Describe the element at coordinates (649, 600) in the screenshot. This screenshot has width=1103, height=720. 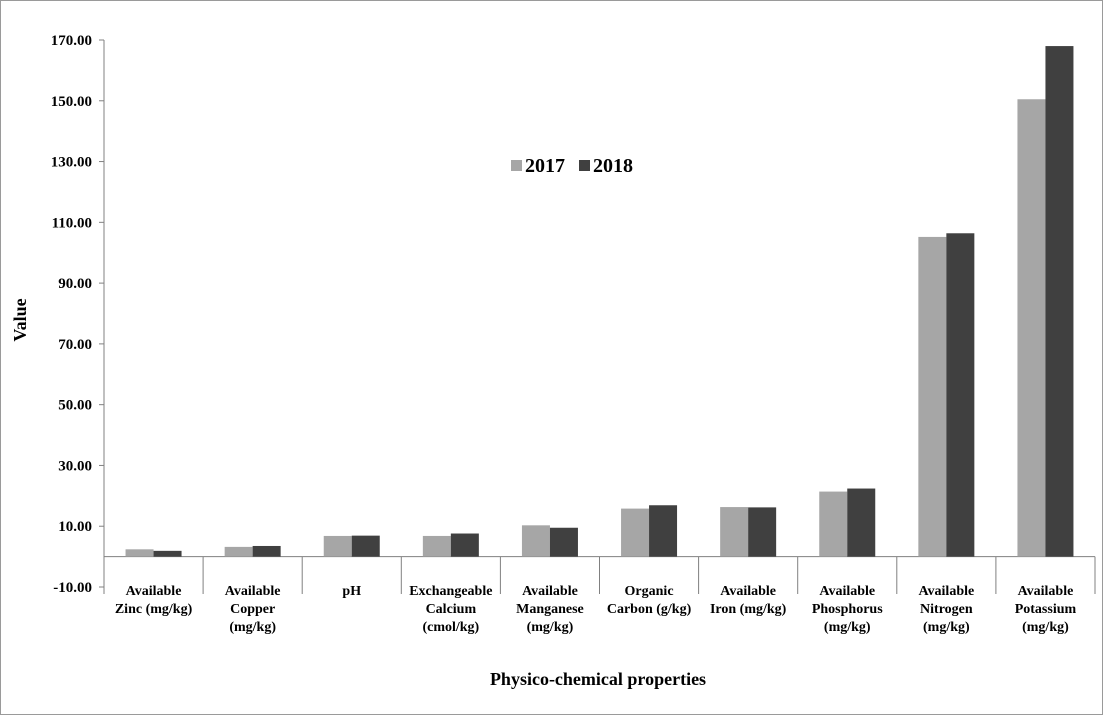
I see `x-tick-label: Organic Carbon (g/kg)` at that location.